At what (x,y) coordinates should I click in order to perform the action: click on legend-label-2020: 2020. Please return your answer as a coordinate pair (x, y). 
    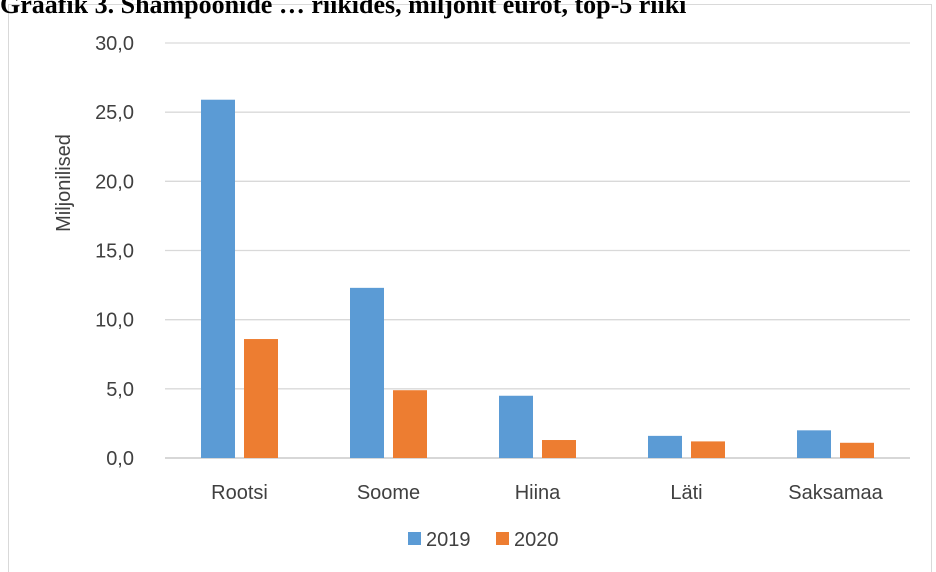
    Looking at the image, I should click on (536, 540).